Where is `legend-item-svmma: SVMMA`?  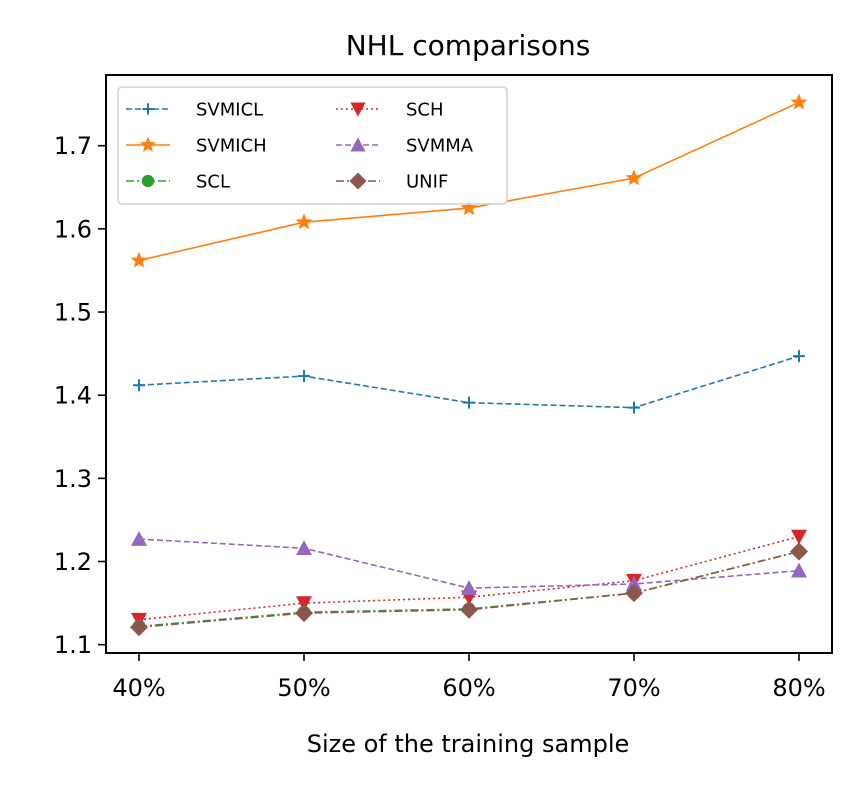 legend-item-svmma: SVMMA is located at coordinates (405, 146).